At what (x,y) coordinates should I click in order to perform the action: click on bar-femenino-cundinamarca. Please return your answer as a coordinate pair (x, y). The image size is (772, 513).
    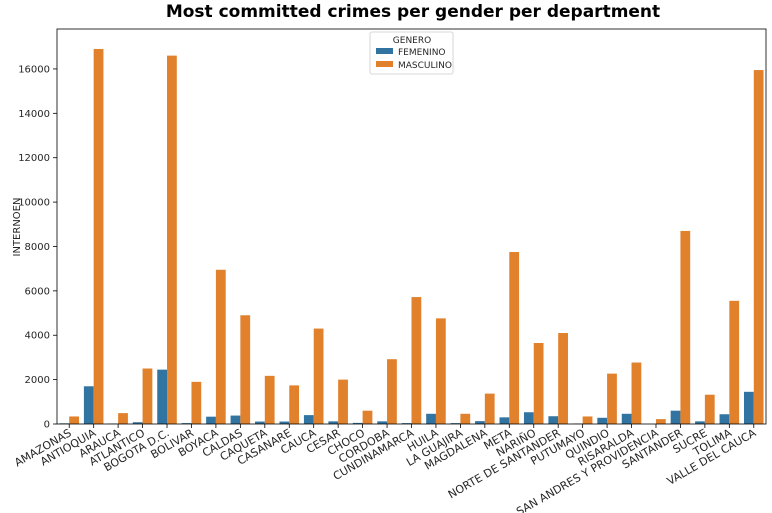
    Looking at the image, I should click on (406, 423).